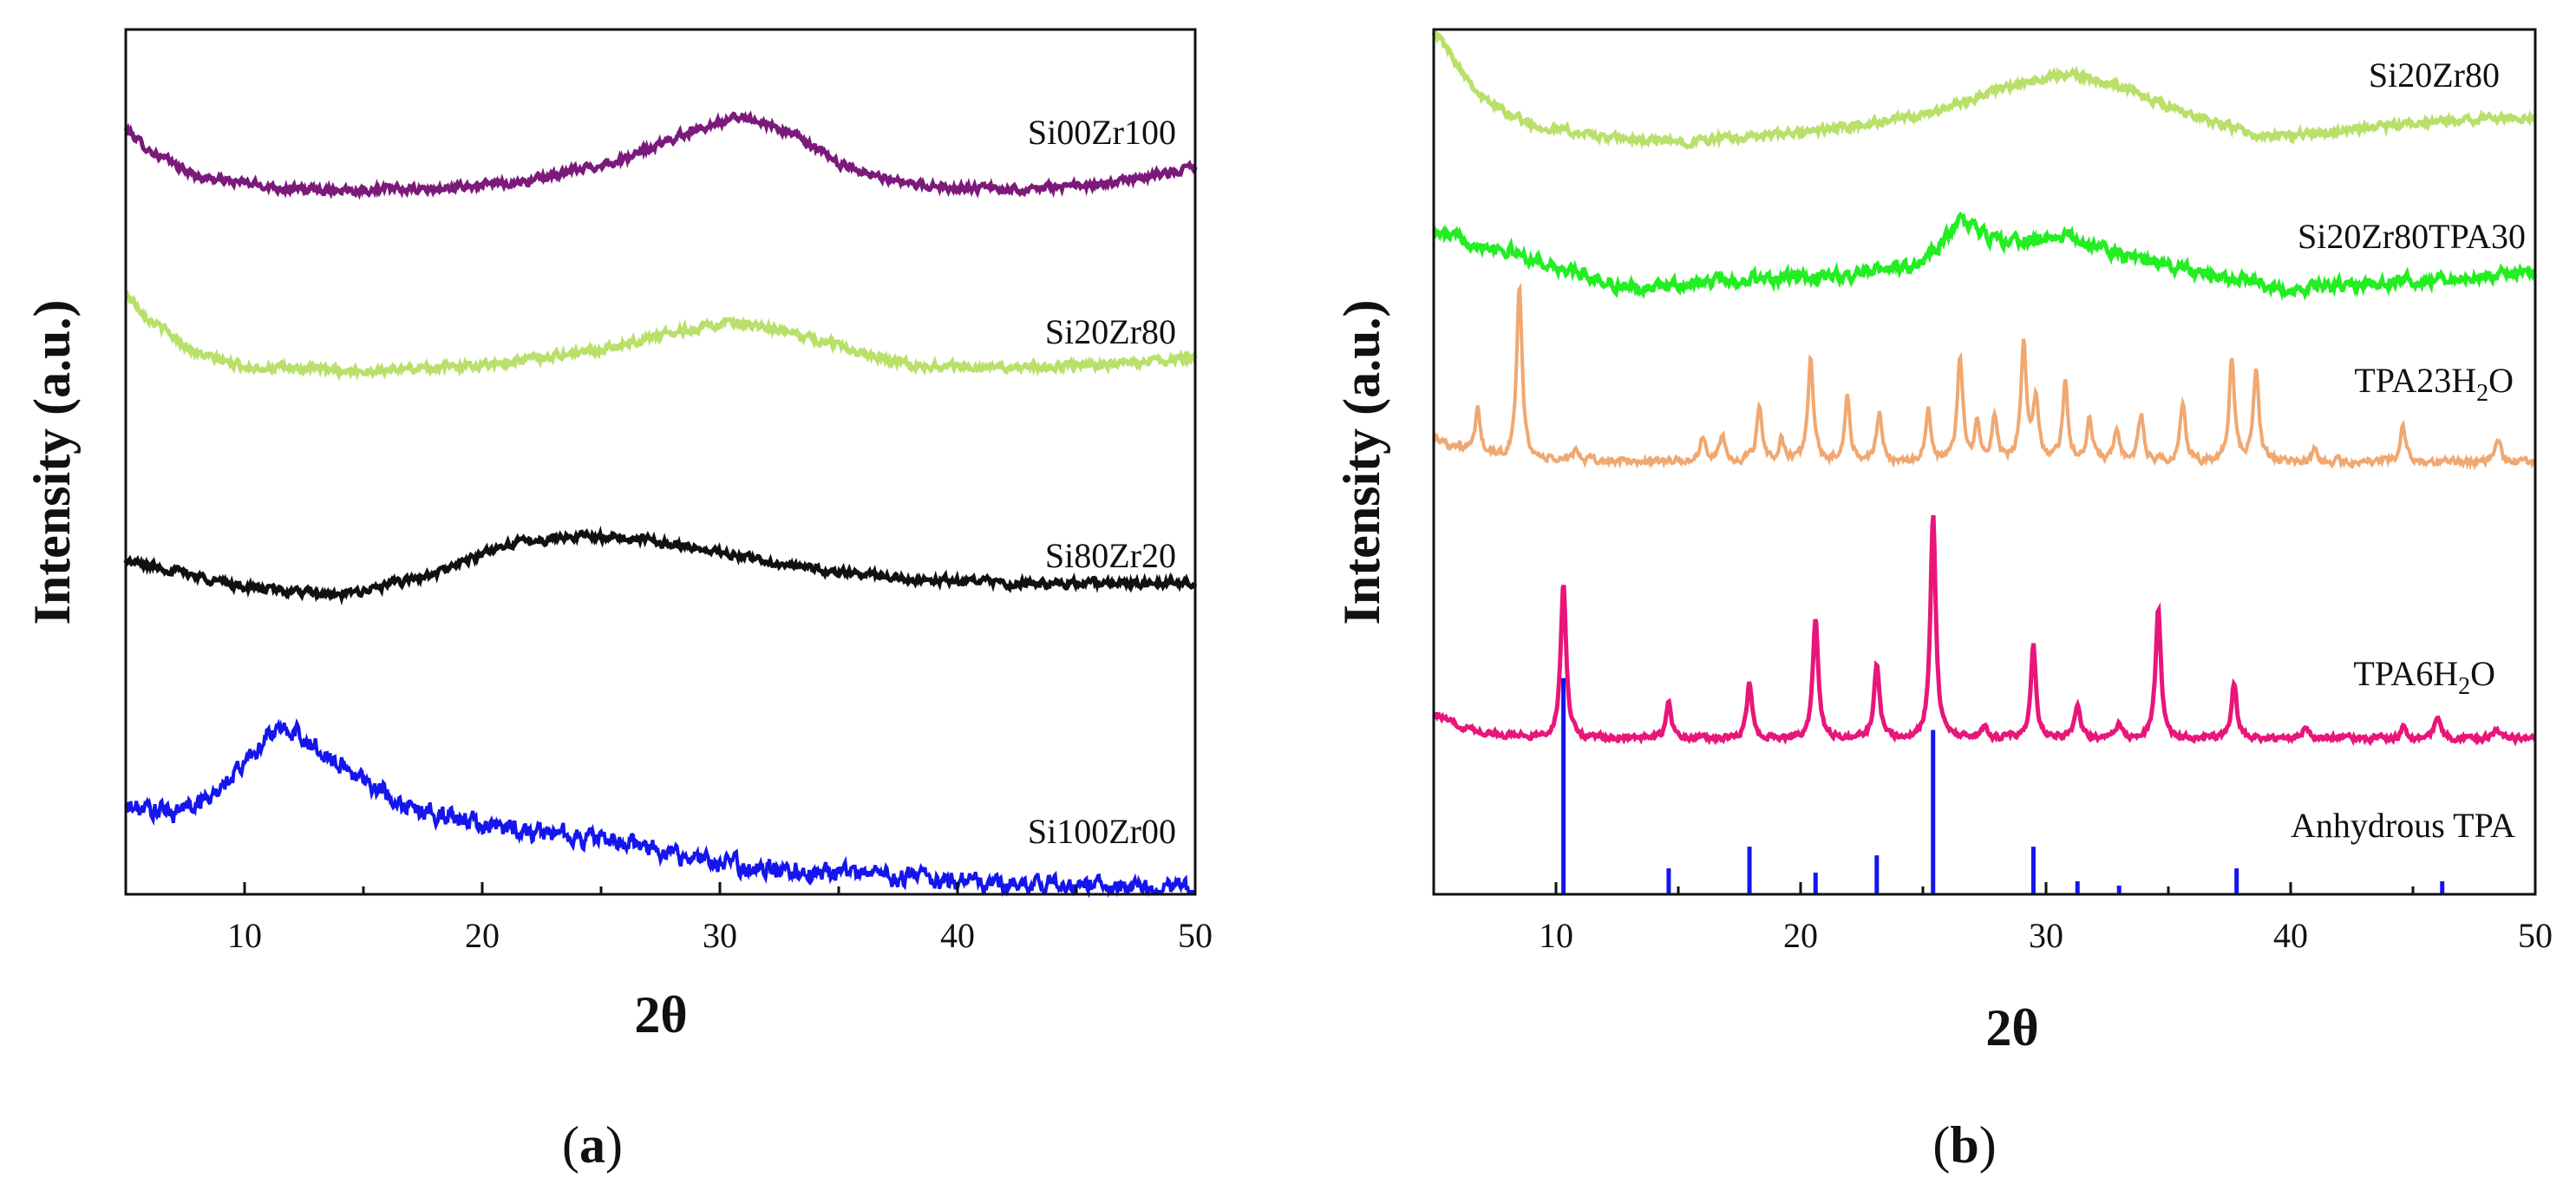 Image resolution: width=2576 pixels, height=1197 pixels. What do you see at coordinates (1984, 89) in the screenshot?
I see `panel-b-series-si20zr80-line` at bounding box center [1984, 89].